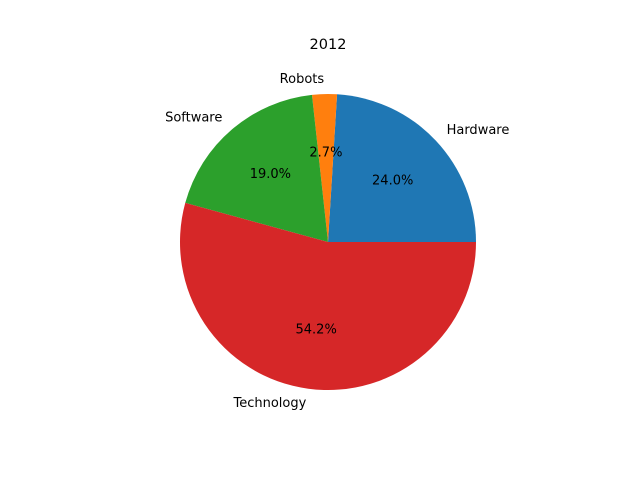  I want to click on slice-label-technology: Technology, so click(269, 403).